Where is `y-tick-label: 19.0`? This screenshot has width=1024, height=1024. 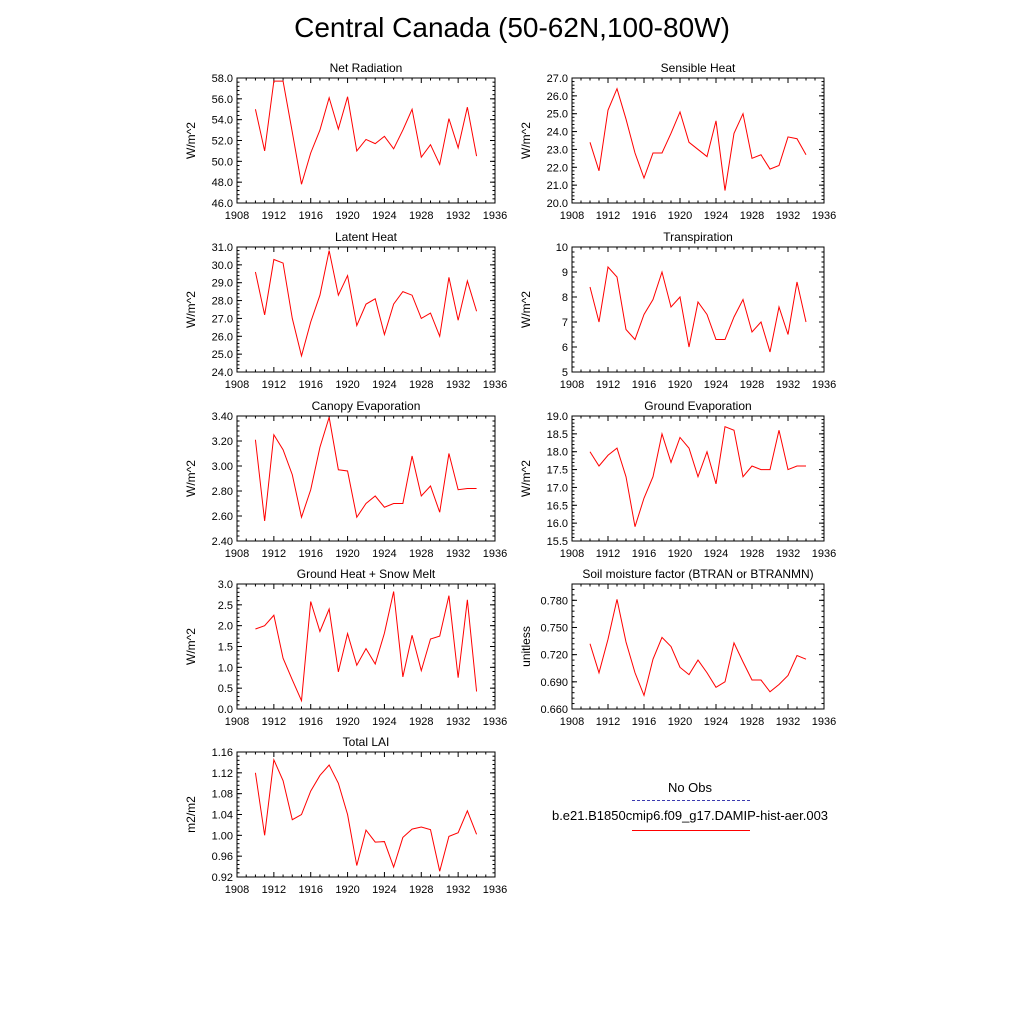
y-tick-label: 19.0 is located at coordinates (557, 417).